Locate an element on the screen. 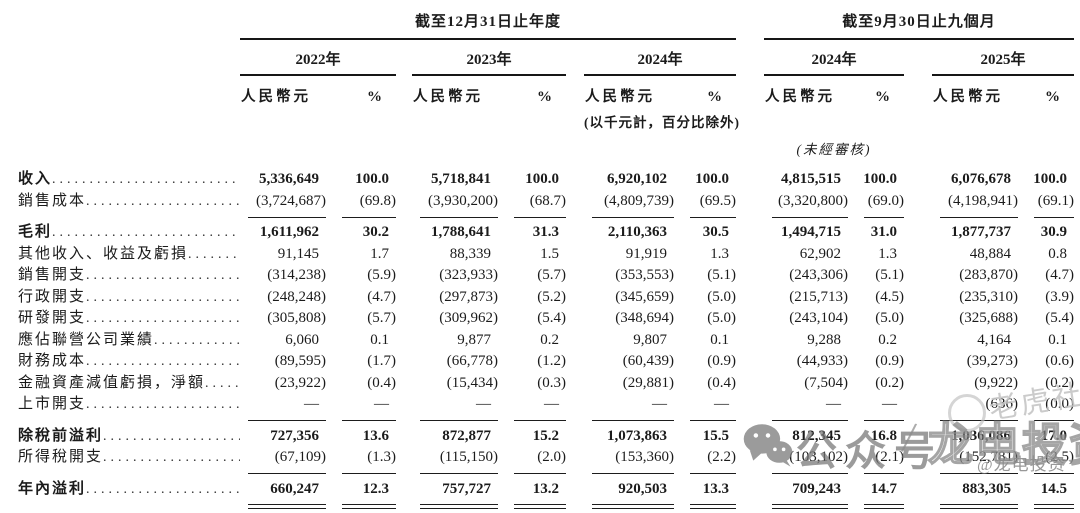  value-cell: (153,360) is located at coordinates (644, 457).